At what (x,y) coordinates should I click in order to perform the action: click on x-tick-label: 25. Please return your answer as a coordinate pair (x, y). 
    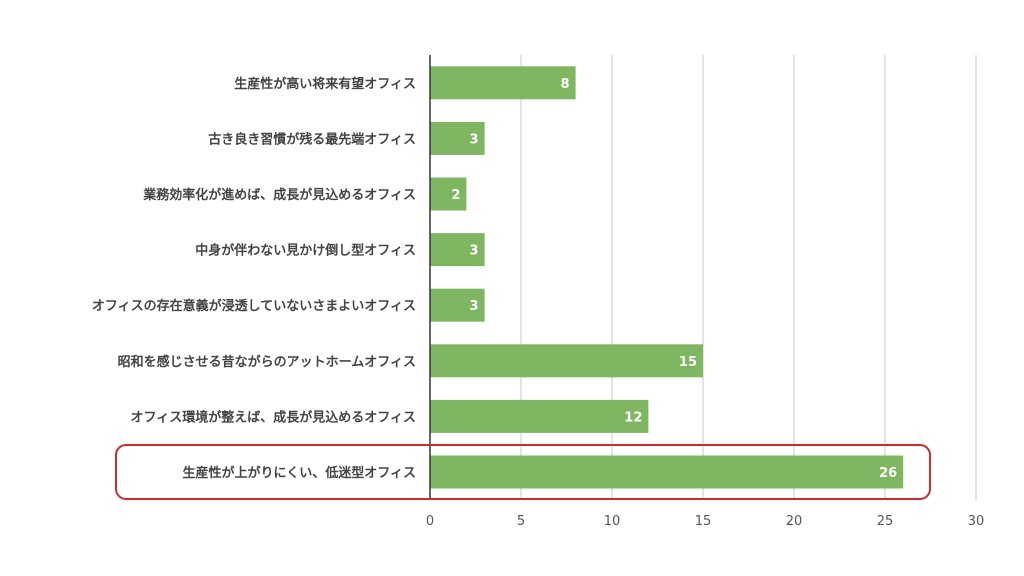
    Looking at the image, I should click on (885, 521).